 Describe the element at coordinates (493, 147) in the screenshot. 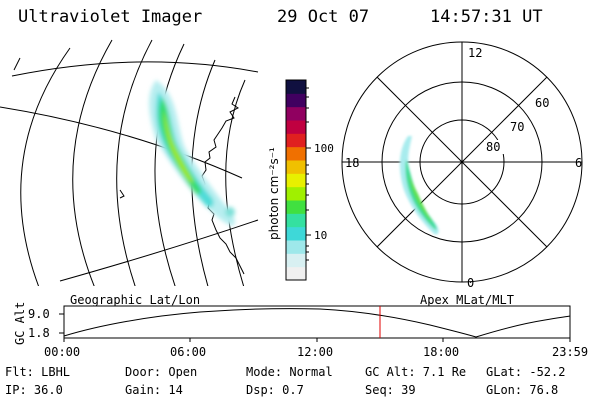

I see `mlat-label-80: 80` at that location.